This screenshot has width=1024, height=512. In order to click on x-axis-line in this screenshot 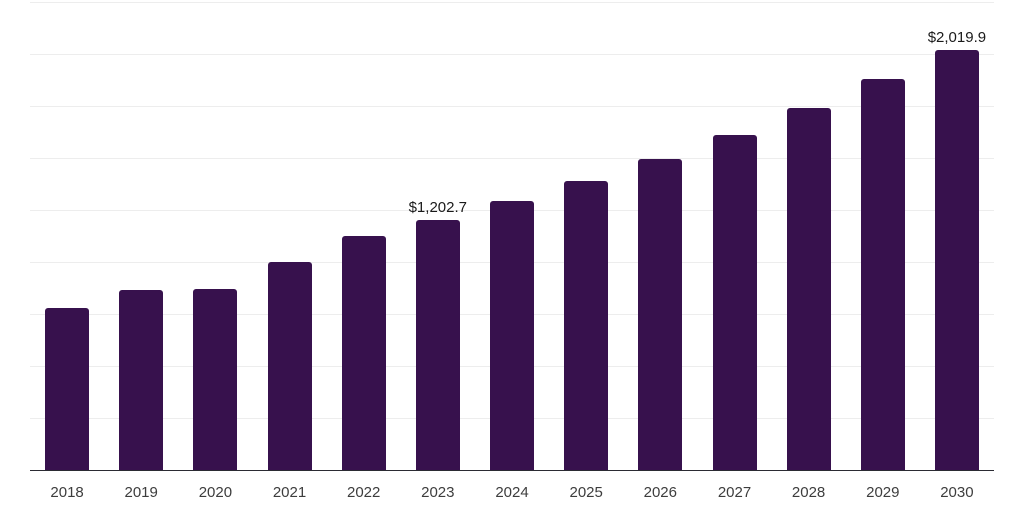, I will do `click(512, 470)`.